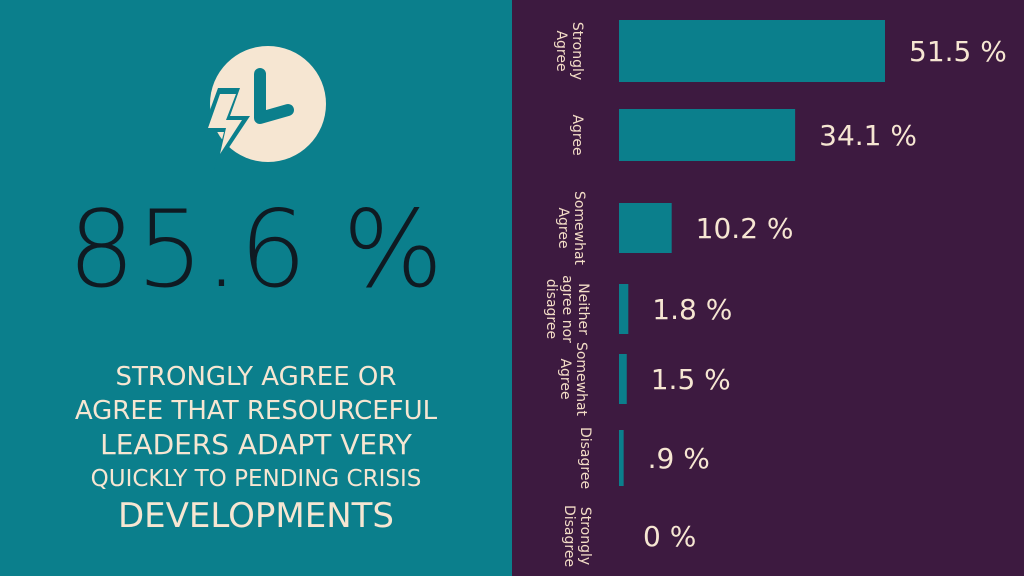  What do you see at coordinates (679, 458) in the screenshot?
I see `chart-value-label: .9 %` at bounding box center [679, 458].